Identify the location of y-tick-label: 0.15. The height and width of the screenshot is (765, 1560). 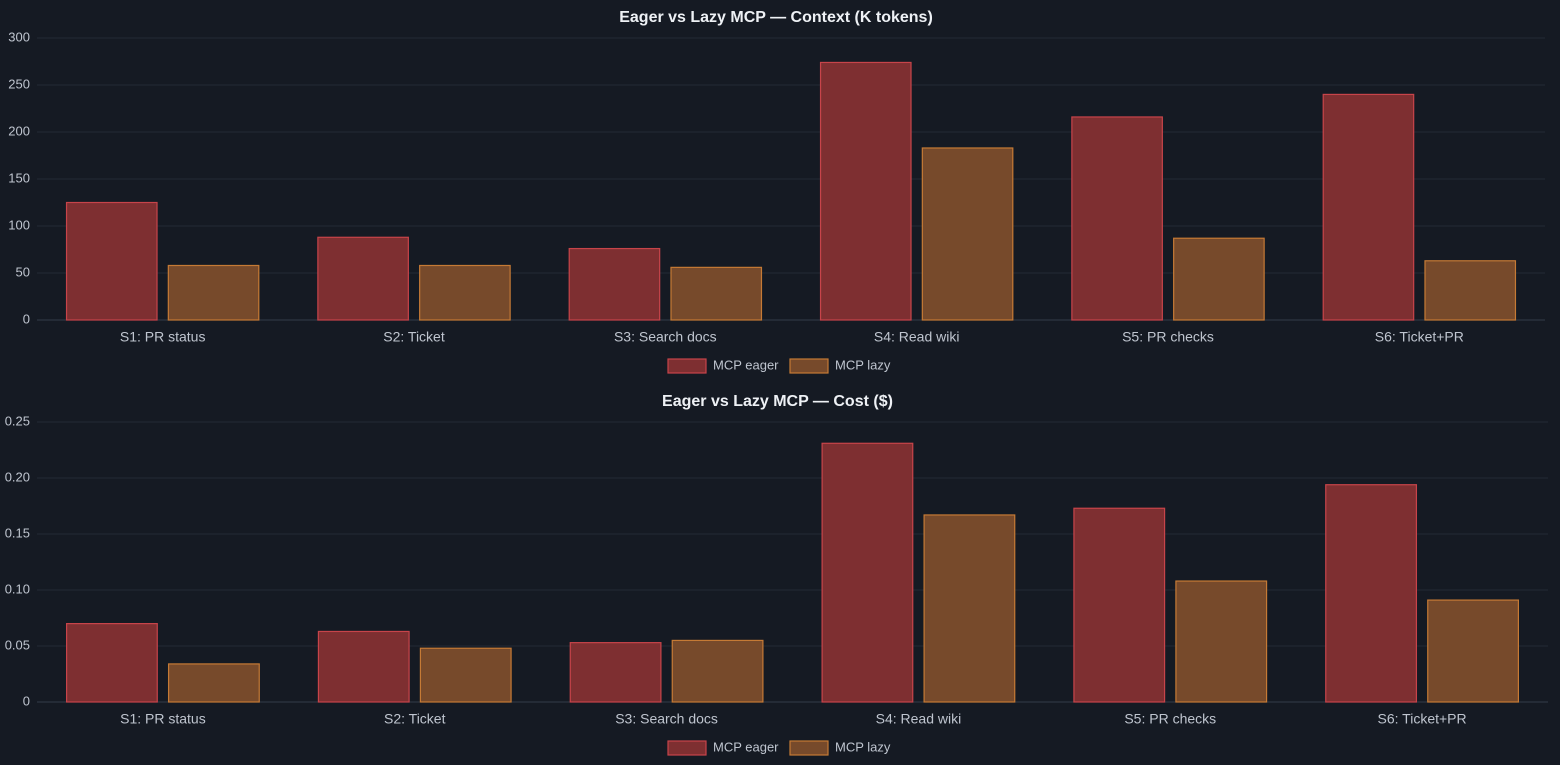
(17, 532).